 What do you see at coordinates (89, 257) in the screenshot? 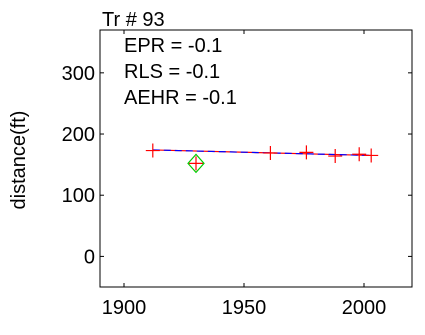
I see `y-tick-label: 0` at bounding box center [89, 257].